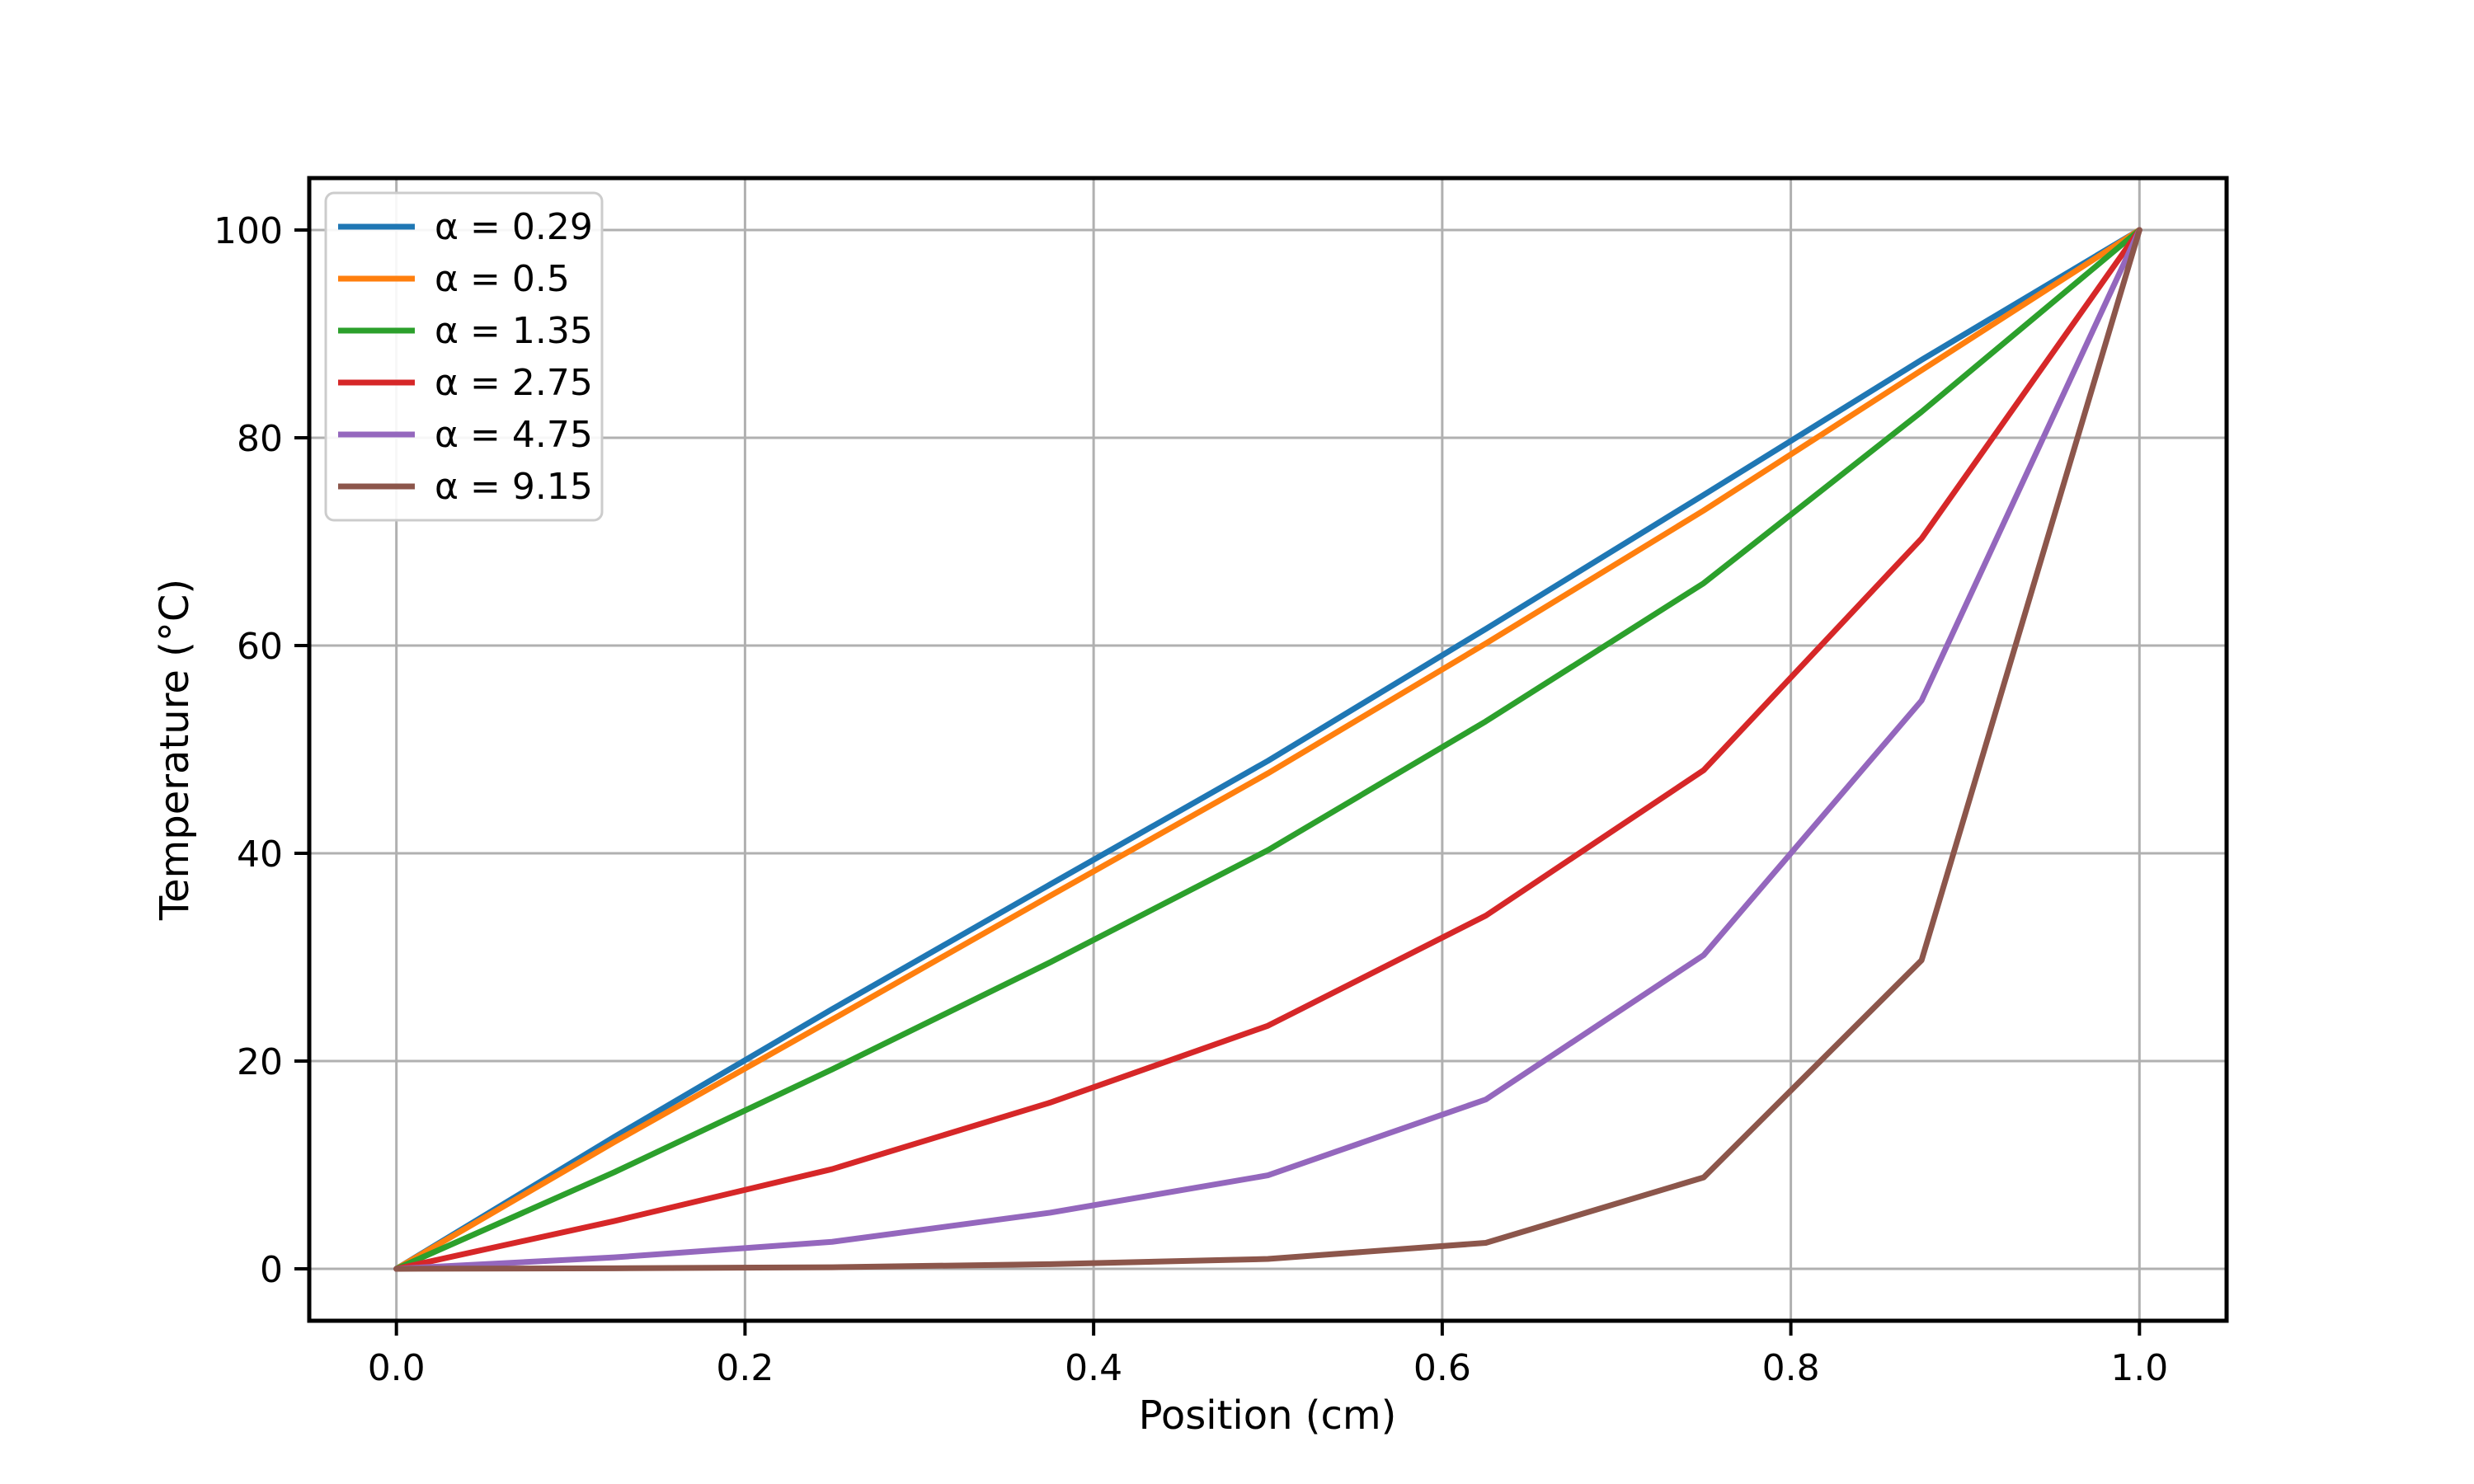 This screenshot has height=1484, width=2474. What do you see at coordinates (248, 231) in the screenshot?
I see `y-tick-label: 100` at bounding box center [248, 231].